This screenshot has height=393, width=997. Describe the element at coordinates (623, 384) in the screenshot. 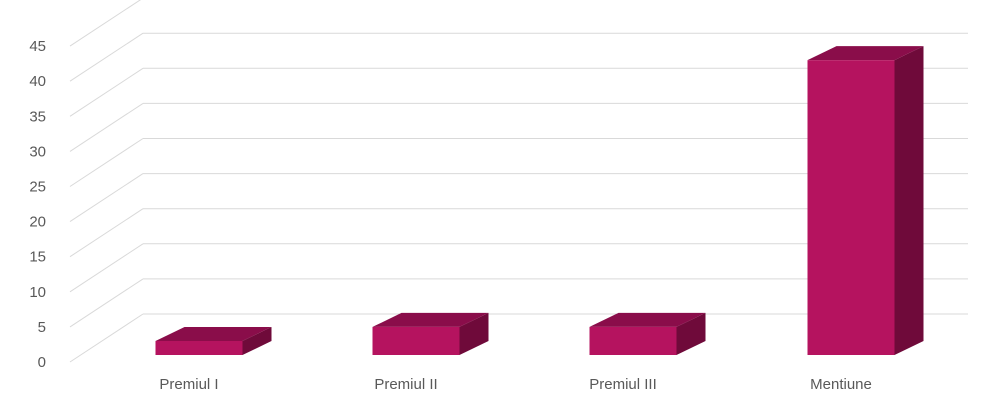

I see `x-category-label: Premiul III` at that location.